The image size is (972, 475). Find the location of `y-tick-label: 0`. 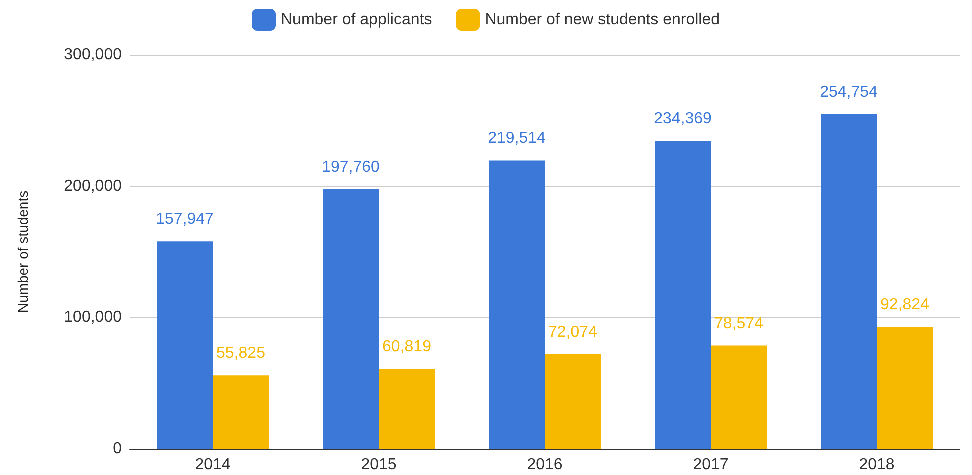

y-tick-label: 0 is located at coordinates (117, 449).